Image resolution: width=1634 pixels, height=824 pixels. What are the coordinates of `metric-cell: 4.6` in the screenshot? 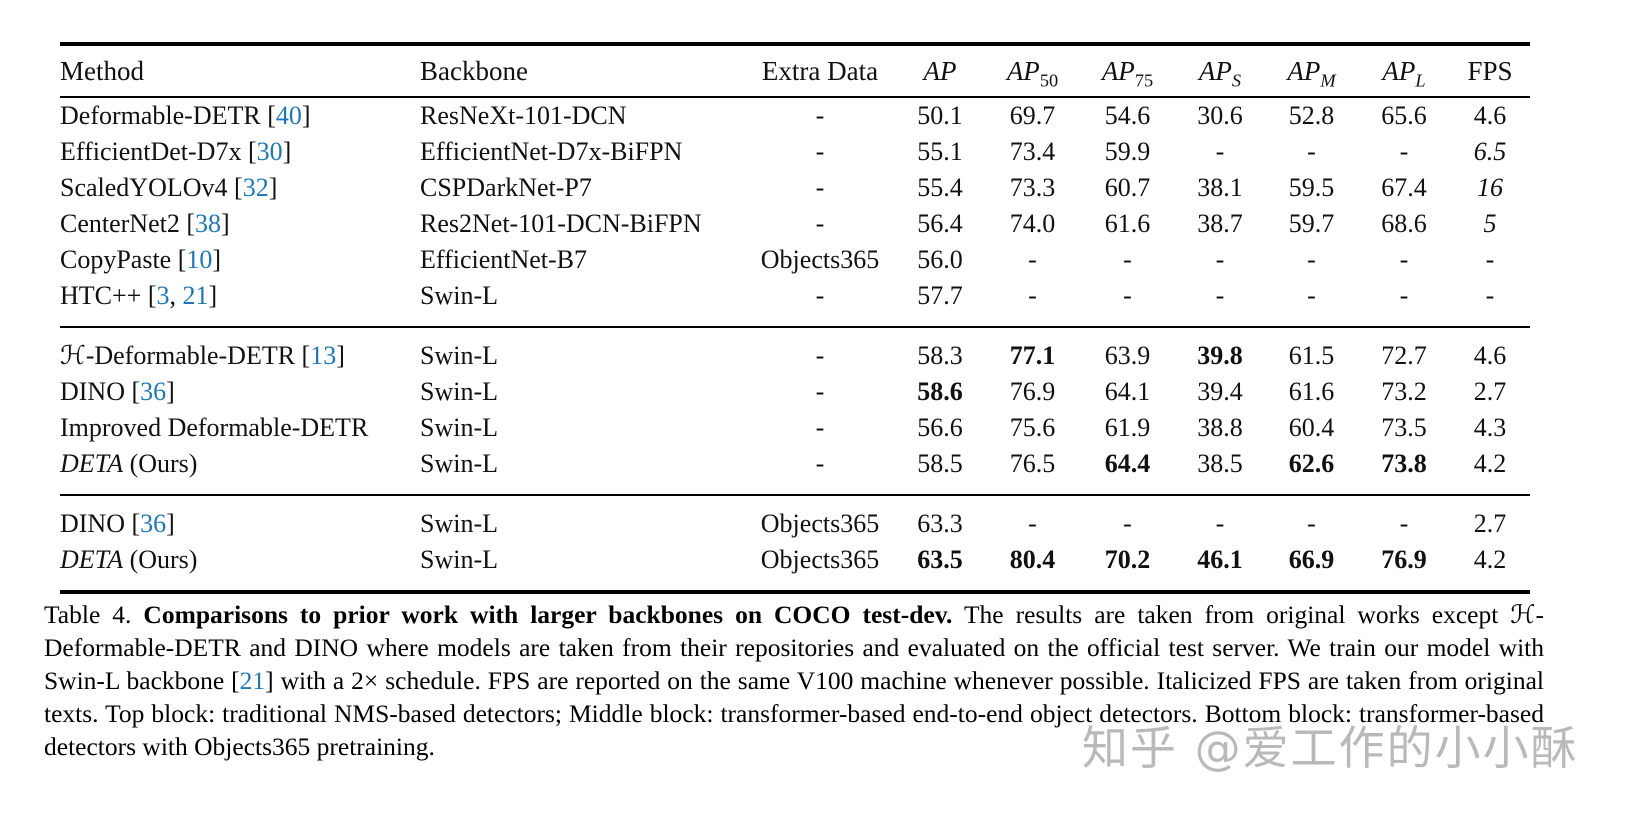 It's located at (1490, 115).